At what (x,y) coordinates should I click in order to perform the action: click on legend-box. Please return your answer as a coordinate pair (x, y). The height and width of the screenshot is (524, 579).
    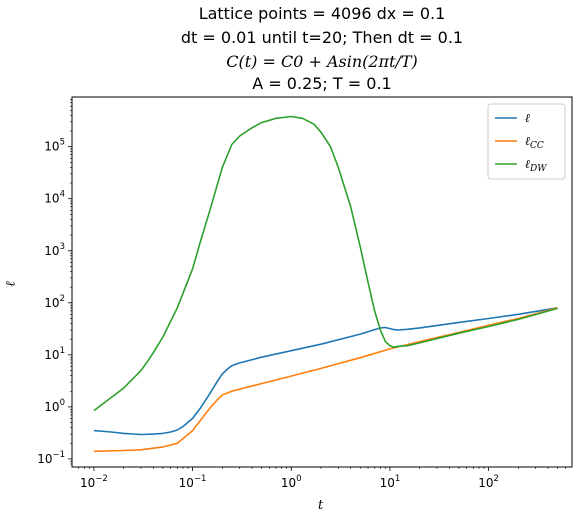
    Looking at the image, I should click on (526, 141).